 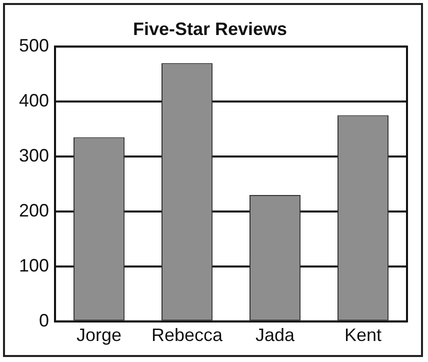 What do you see at coordinates (34, 265) in the screenshot?
I see `y-tick-label: 100` at bounding box center [34, 265].